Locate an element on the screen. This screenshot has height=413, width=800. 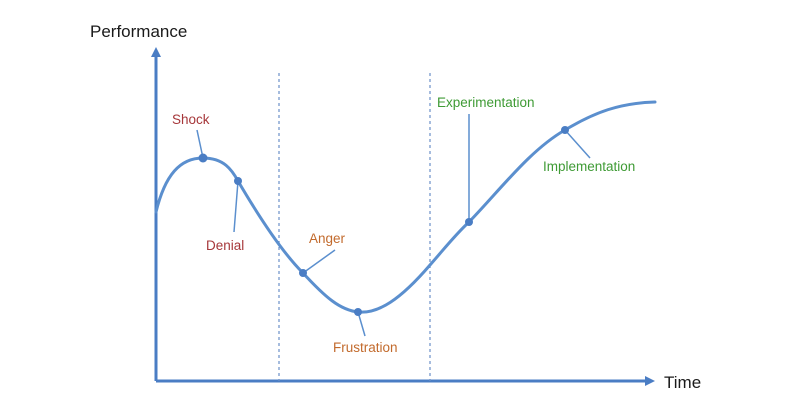
experimentation-point is located at coordinates (469, 222).